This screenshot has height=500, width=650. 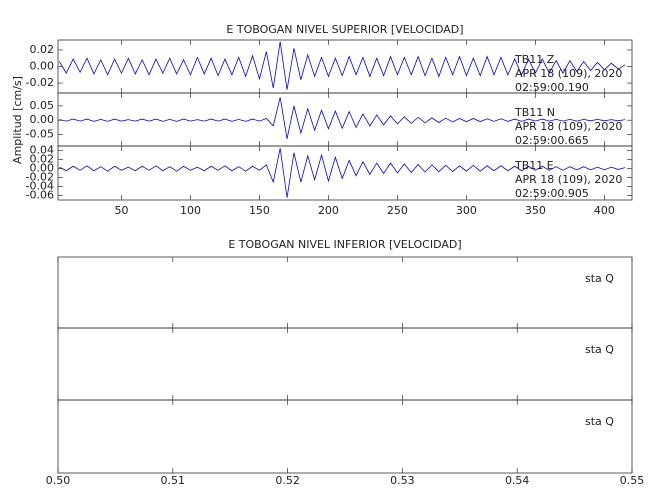 What do you see at coordinates (534, 165) in the screenshot?
I see `annotation: TB11 E` at bounding box center [534, 165].